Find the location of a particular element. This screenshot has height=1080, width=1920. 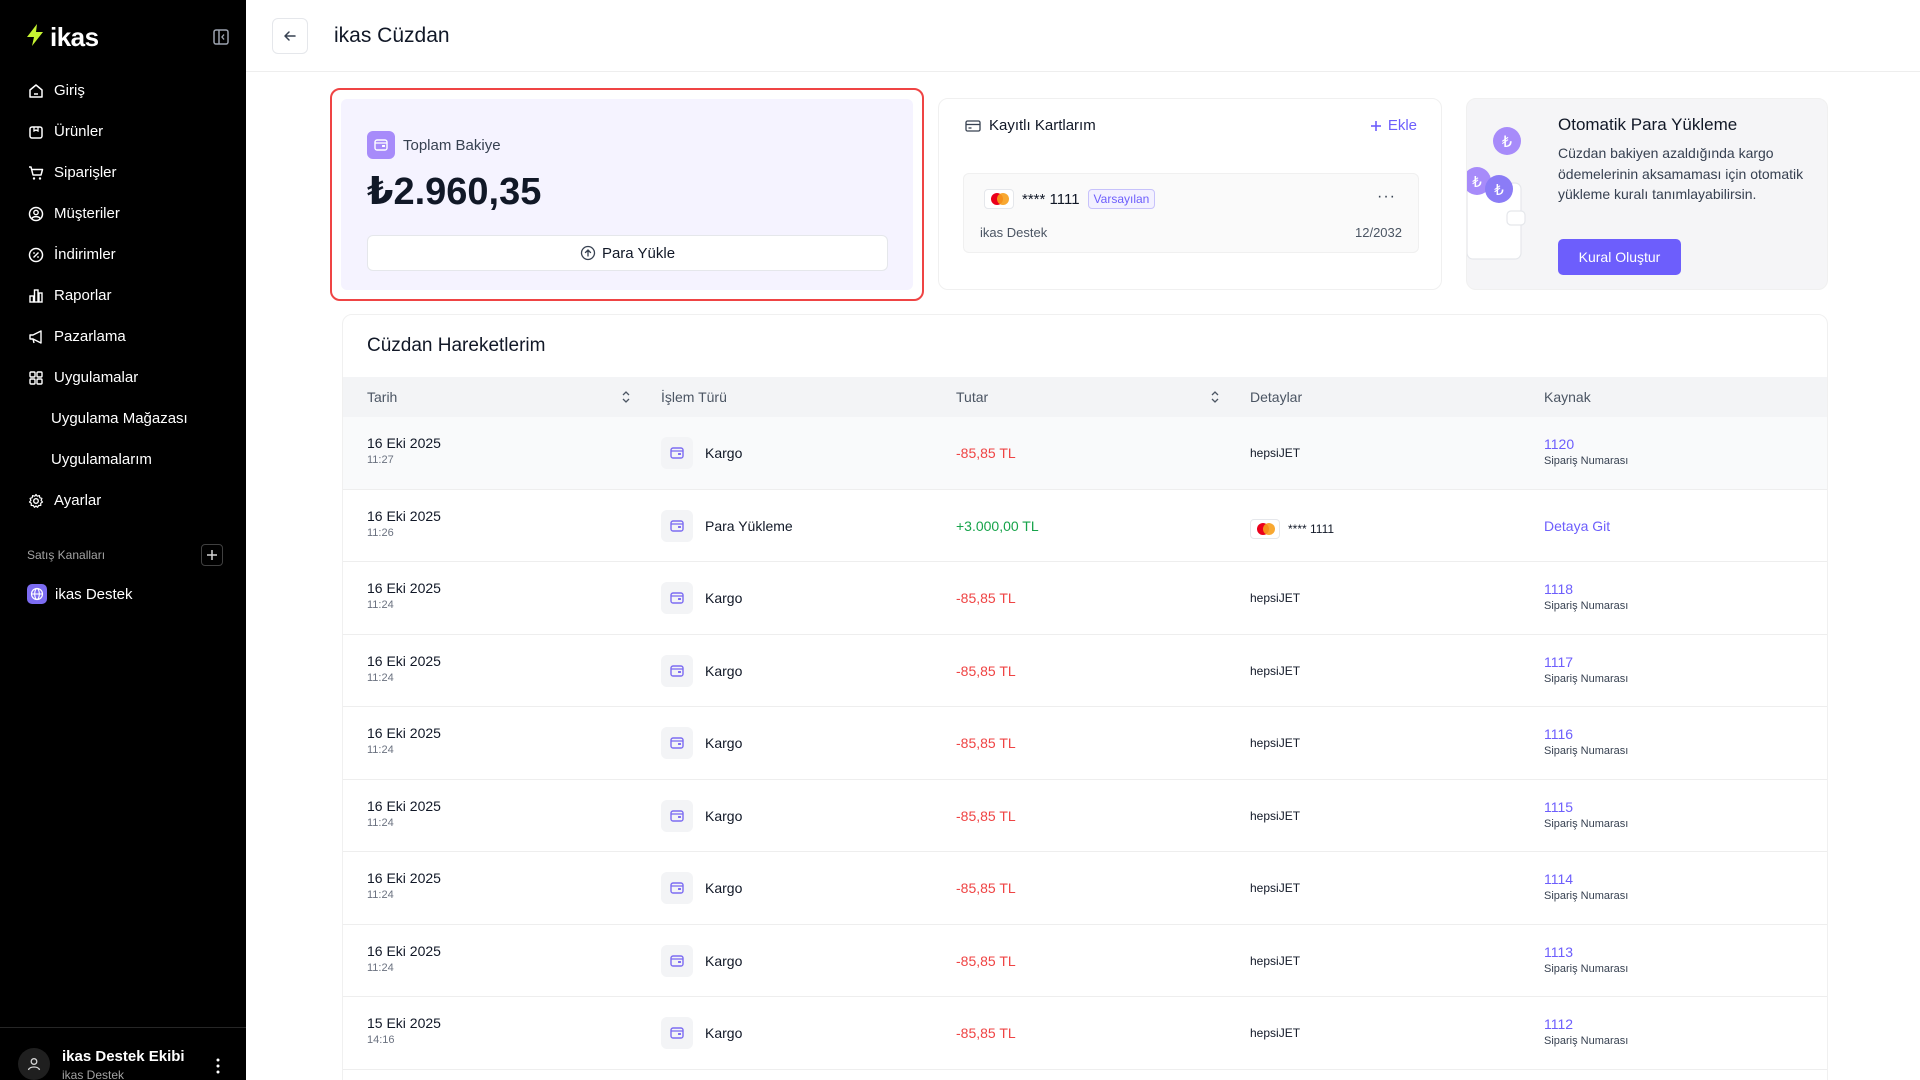

add-channel-button is located at coordinates (212, 555).